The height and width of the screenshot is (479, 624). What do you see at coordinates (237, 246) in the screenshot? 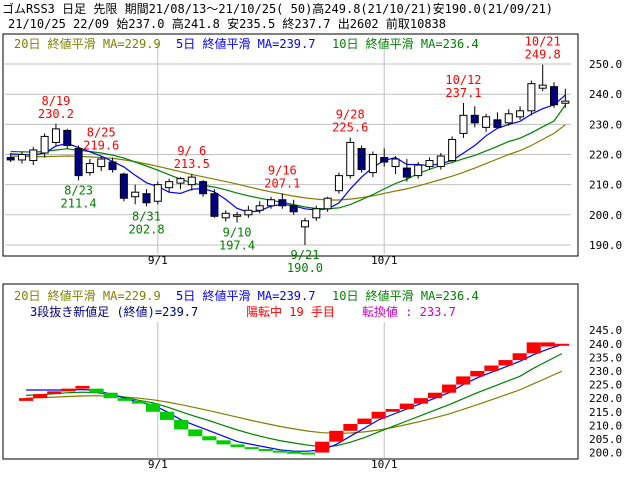
I see `trough-value-label: 197.4` at bounding box center [237, 246].